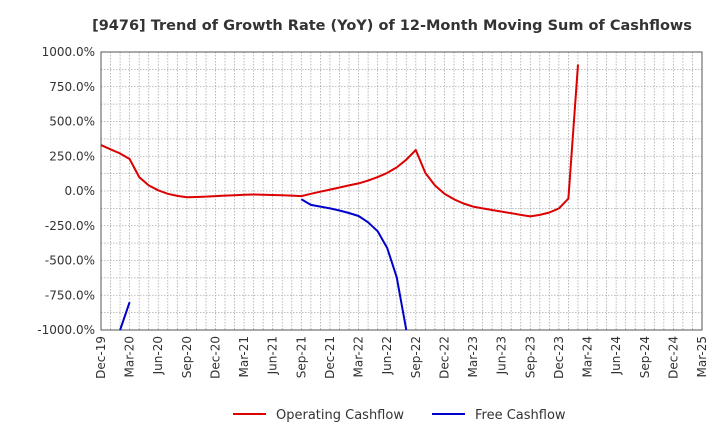 The image size is (720, 440). Describe the element at coordinates (502, 355) in the screenshot. I see `x-tick-label: Jun-23` at that location.